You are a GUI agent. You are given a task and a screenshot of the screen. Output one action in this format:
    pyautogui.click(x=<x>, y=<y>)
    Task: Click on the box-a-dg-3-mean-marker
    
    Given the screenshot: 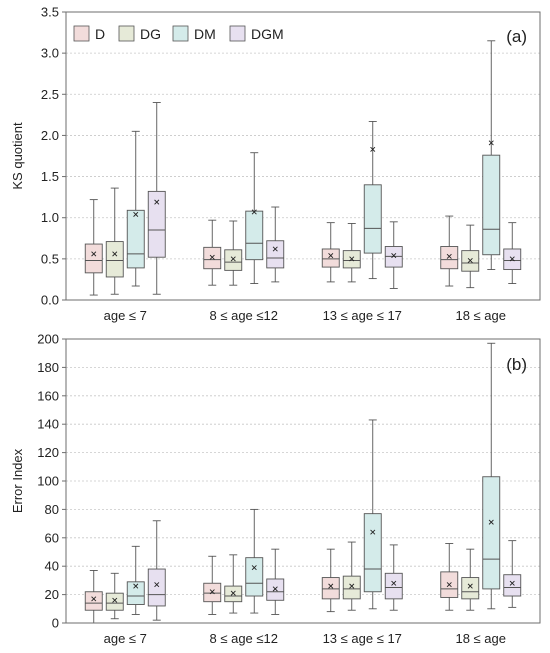 What is the action you would take?
    pyautogui.click(x=470, y=260)
    